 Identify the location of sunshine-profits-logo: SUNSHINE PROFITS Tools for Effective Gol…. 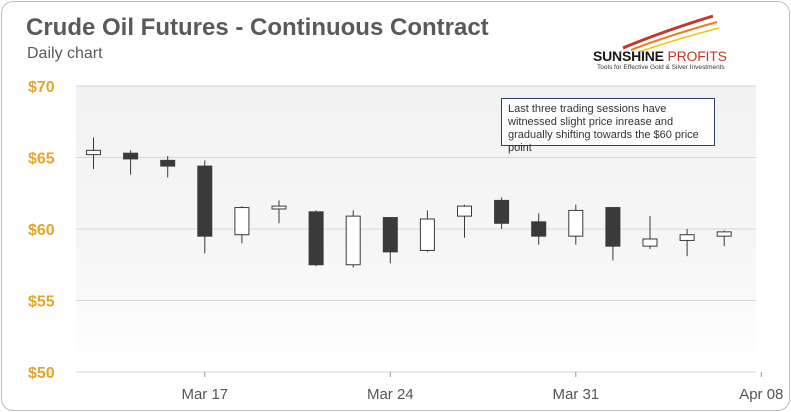
(676, 42).